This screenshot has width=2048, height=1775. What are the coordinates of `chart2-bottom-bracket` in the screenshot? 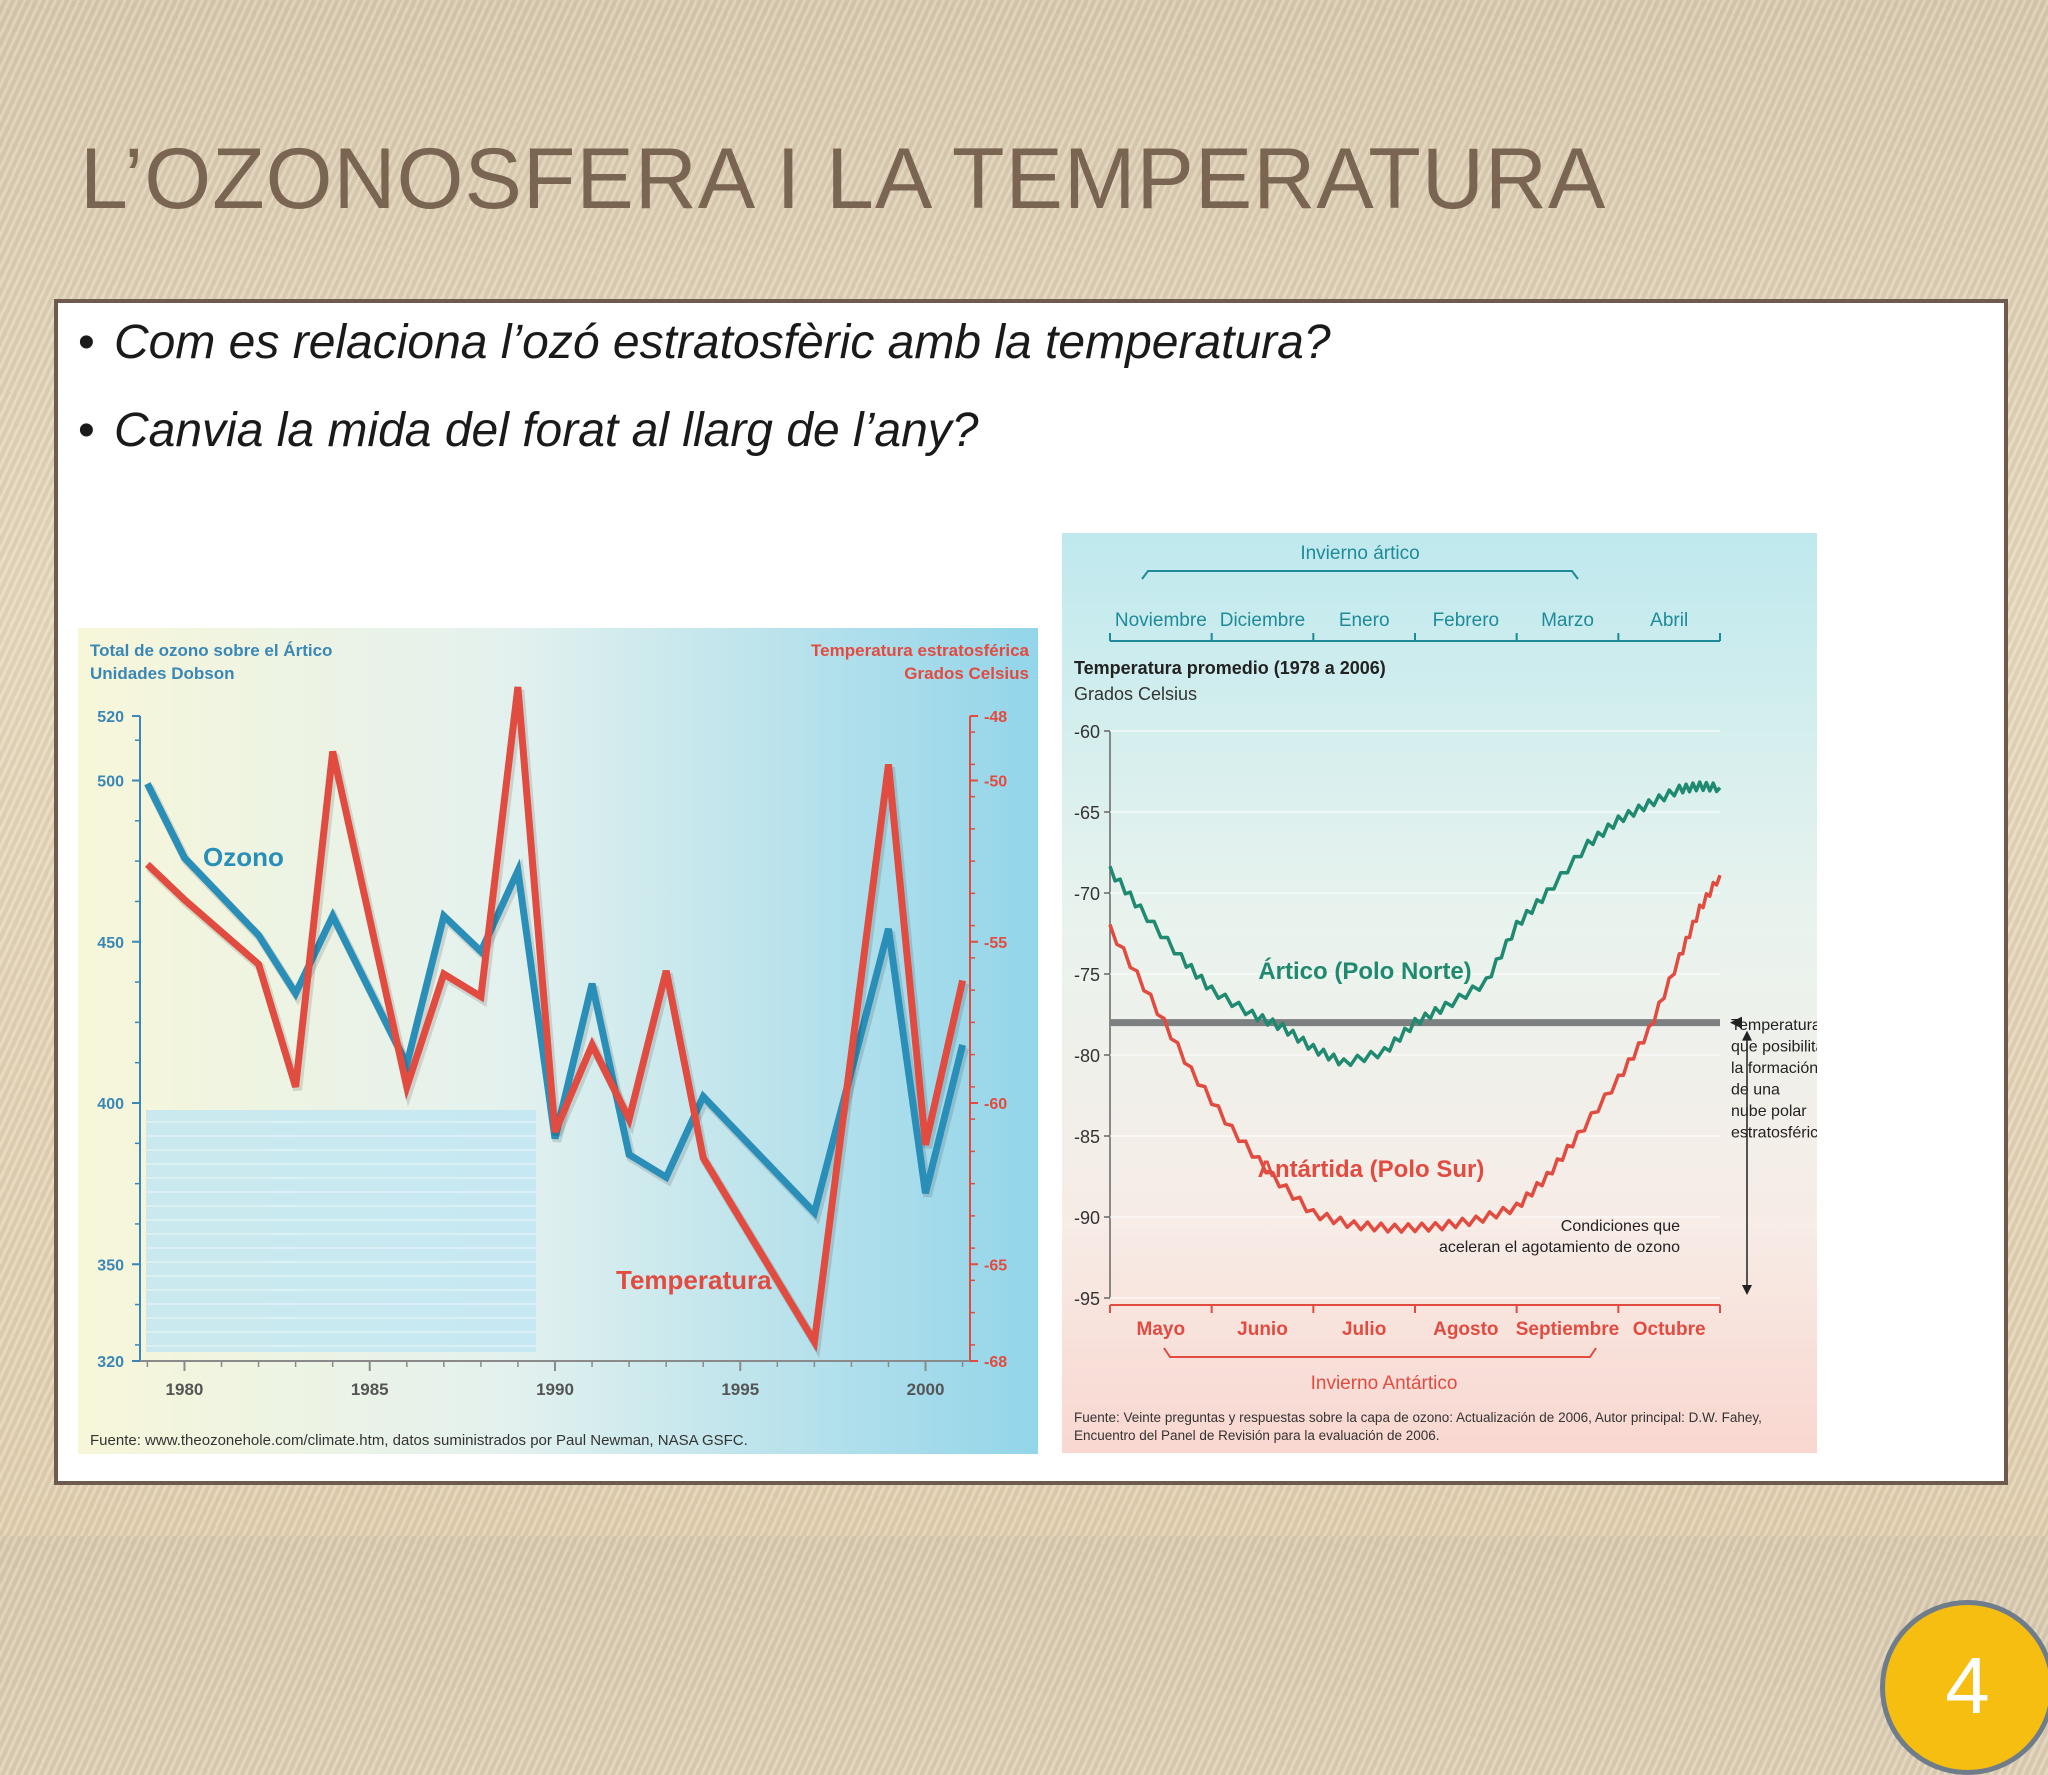 It's located at (1380, 1352).